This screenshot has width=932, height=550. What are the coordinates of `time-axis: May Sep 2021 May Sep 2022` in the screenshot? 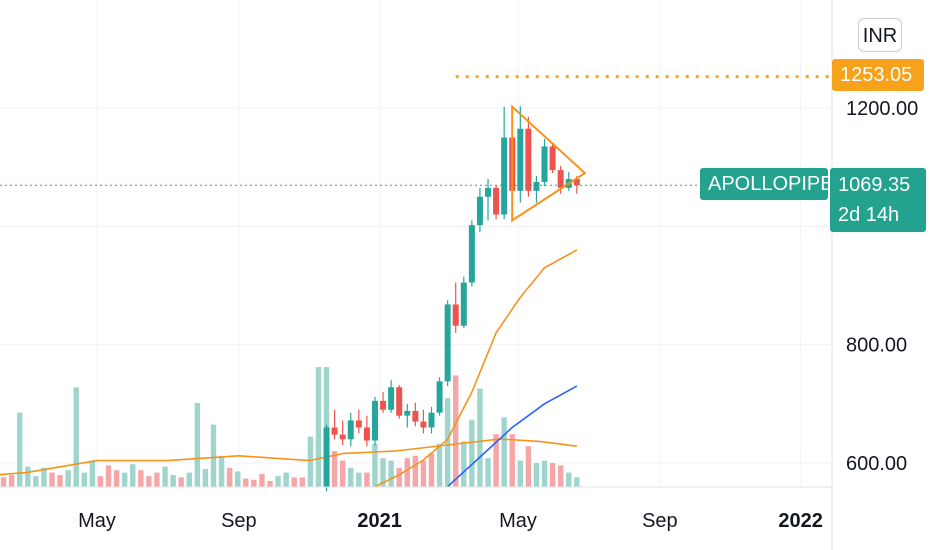 It's located at (450, 521).